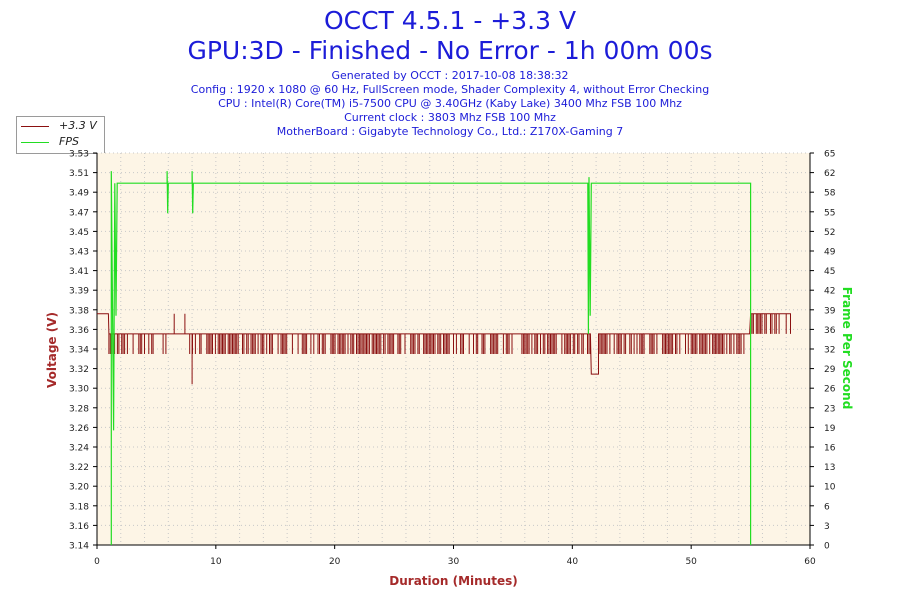 The width and height of the screenshot is (900, 600). I want to click on info-current-clock: Current clock : 3803 Mhz FSB 100 Mhz, so click(450, 117).